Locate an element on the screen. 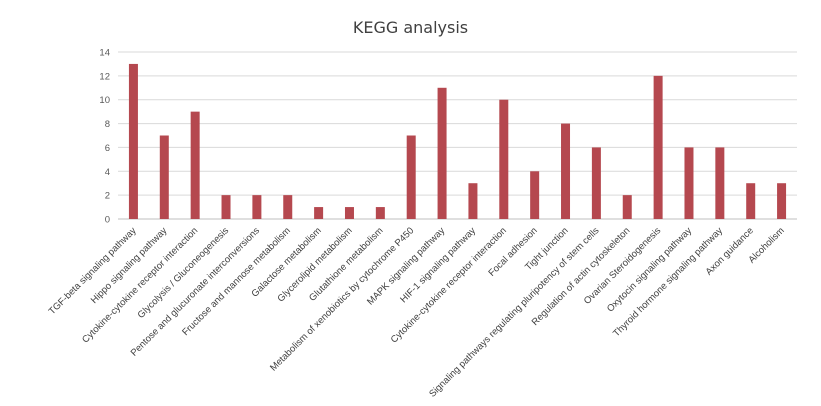 This screenshot has width=821, height=406. y-tick-label: 8 is located at coordinates (107, 124).